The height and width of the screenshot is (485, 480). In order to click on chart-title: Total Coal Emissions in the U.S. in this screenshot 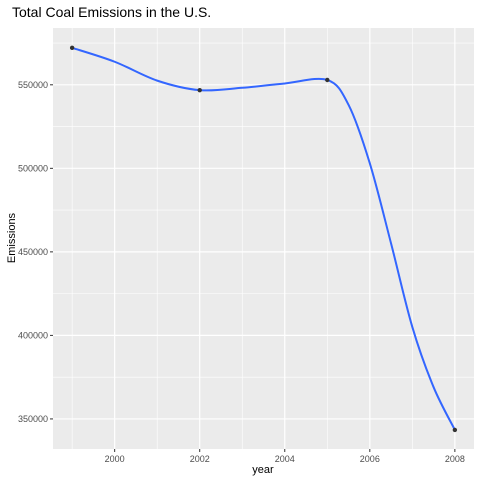, I will do `click(112, 12)`.